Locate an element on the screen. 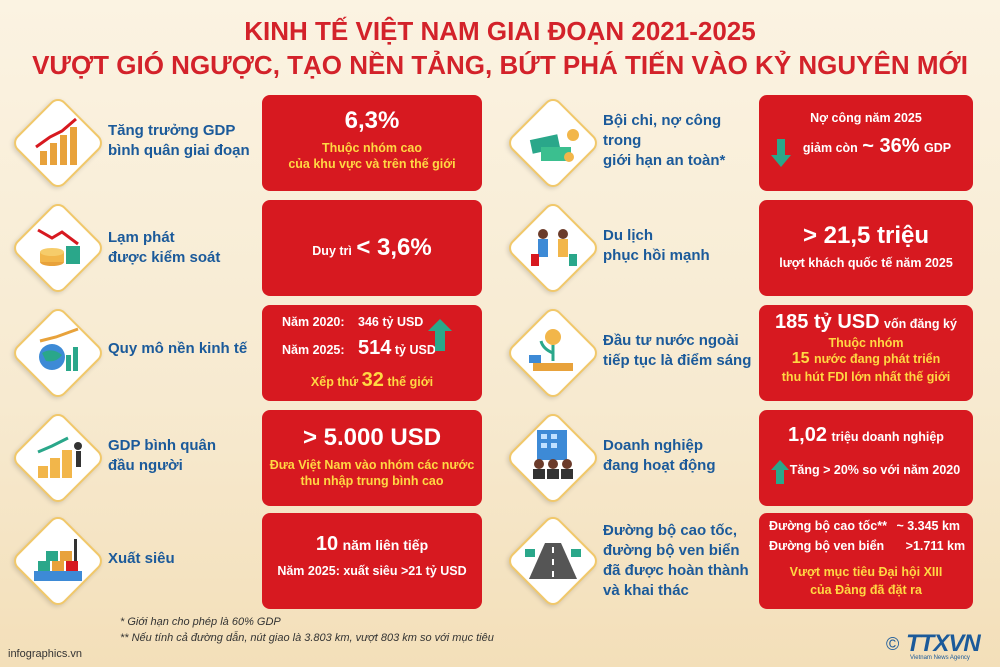 Image resolution: width=1000 pixels, height=667 pixels. rank-post: thế giới is located at coordinates (410, 382).